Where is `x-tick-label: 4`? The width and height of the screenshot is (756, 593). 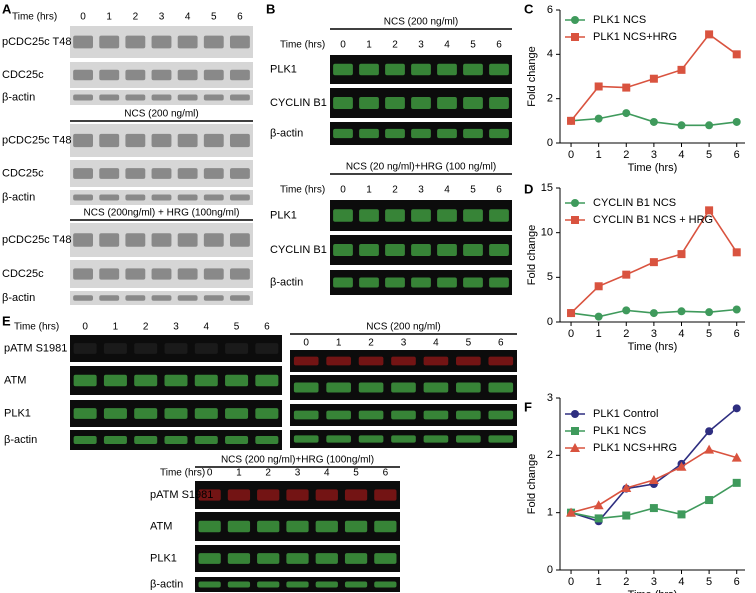 x-tick-label: 4 is located at coordinates (681, 334).